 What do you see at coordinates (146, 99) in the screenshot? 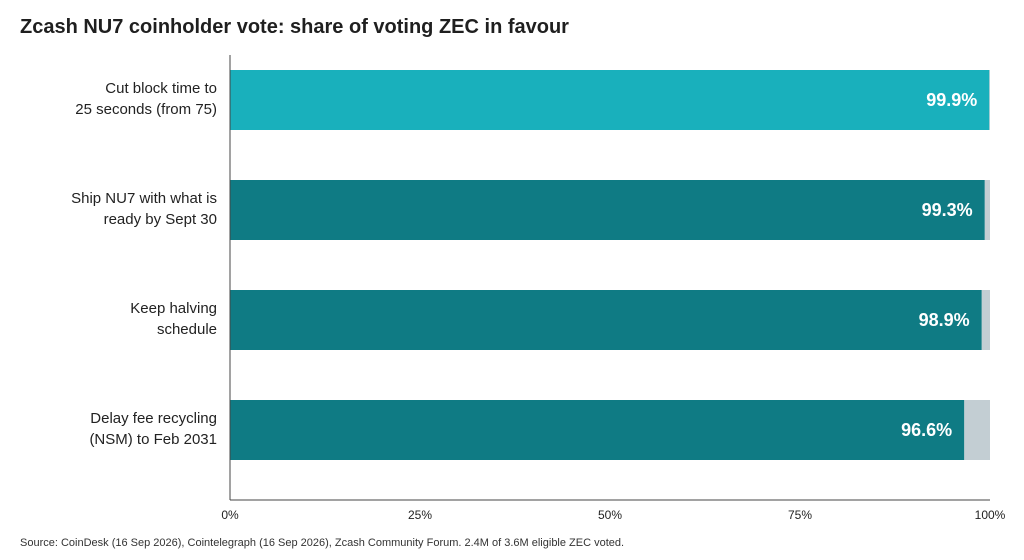
I see `category-label-0: Cut block time to 25 seconds (from 75)` at bounding box center [146, 99].